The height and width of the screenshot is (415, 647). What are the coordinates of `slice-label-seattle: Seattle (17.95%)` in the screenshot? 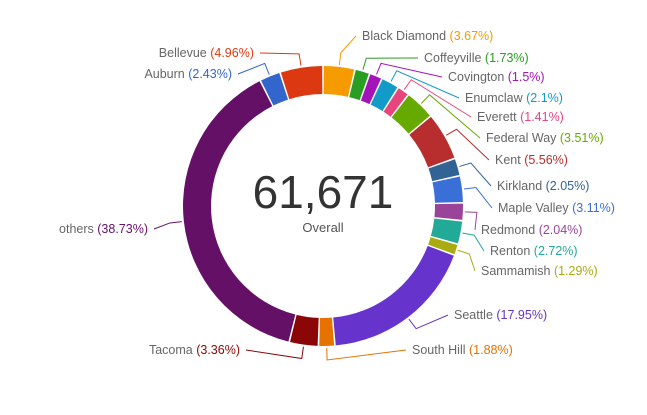 It's located at (500, 315).